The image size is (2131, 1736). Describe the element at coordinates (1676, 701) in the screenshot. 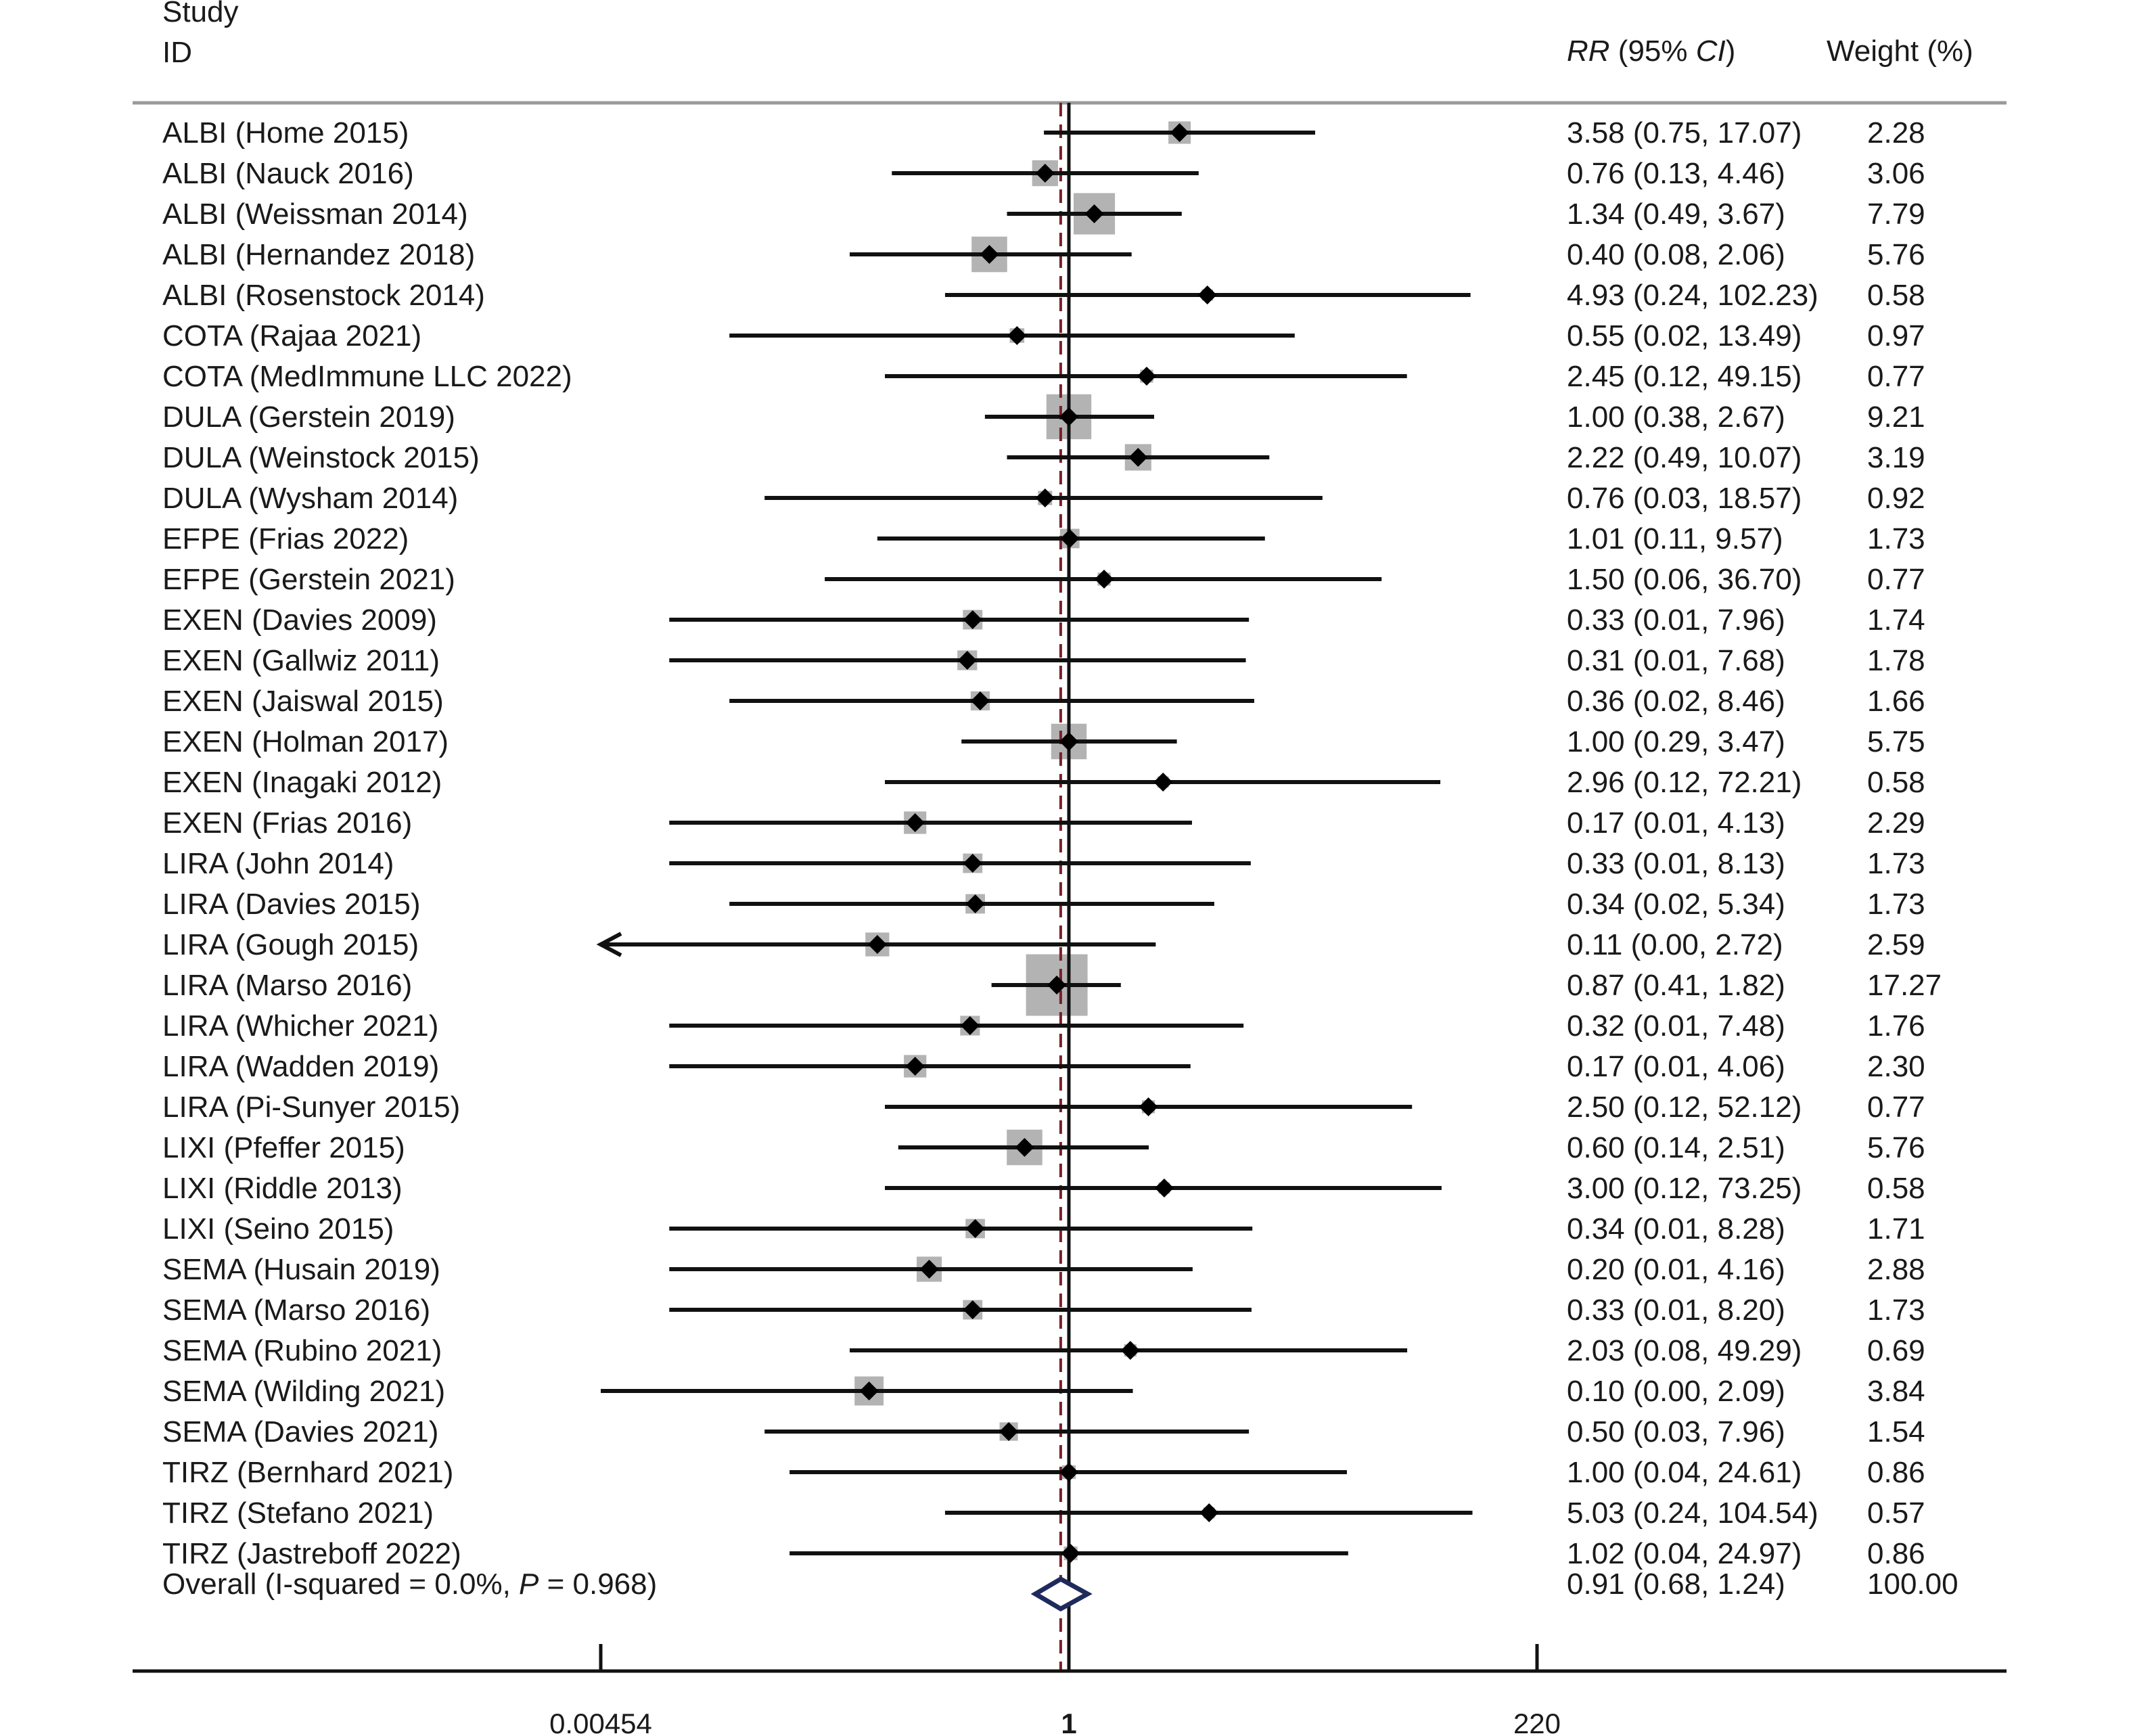

I see `study-rr-ci: 0.36 (0.02, 8.46)` at that location.